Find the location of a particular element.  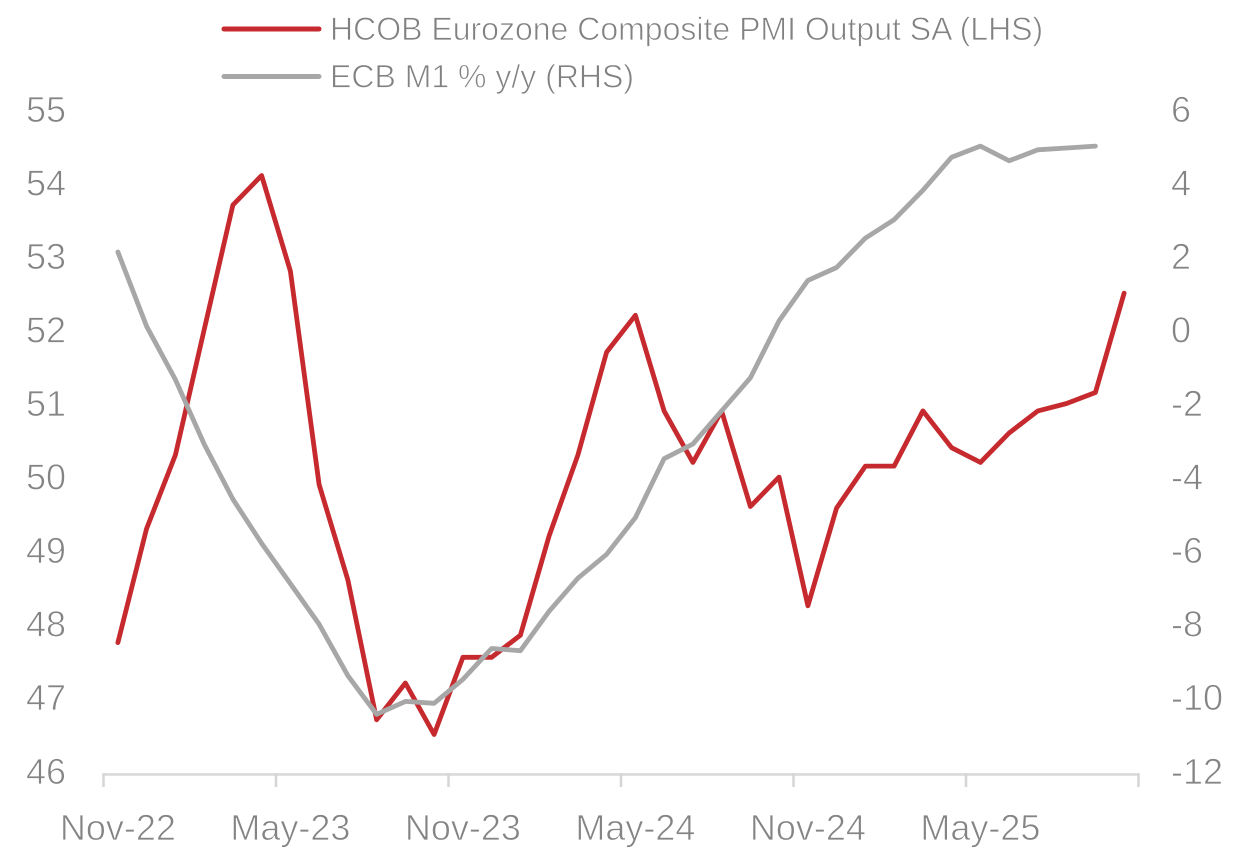

svg-text: 54 is located at coordinates (46, 182).